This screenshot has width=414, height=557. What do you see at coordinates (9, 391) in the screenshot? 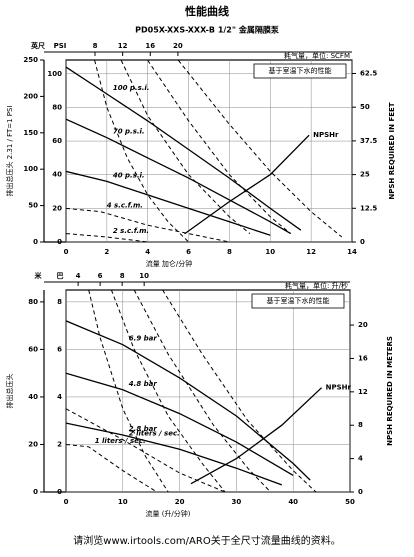
I see `y-axis-label: 排出总压头` at bounding box center [9, 391].